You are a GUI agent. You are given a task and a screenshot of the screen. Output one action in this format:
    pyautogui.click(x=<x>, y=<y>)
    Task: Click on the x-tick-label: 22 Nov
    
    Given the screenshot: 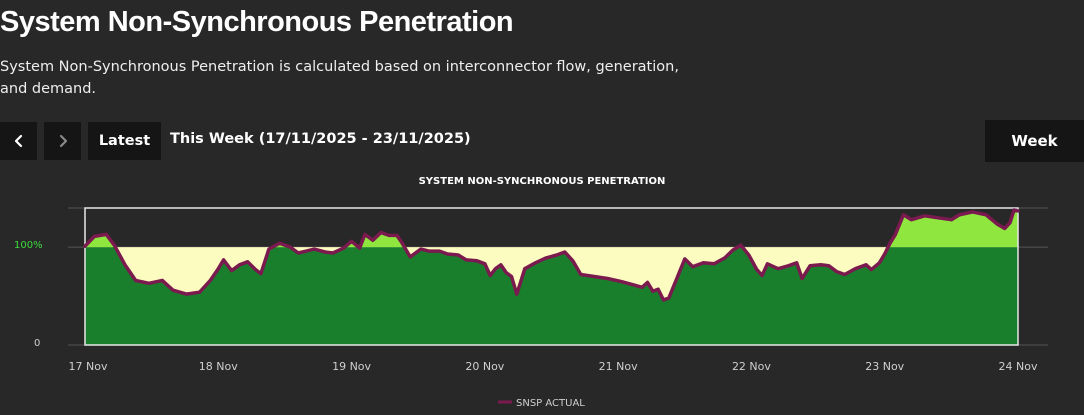 What is the action you would take?
    pyautogui.click(x=751, y=366)
    